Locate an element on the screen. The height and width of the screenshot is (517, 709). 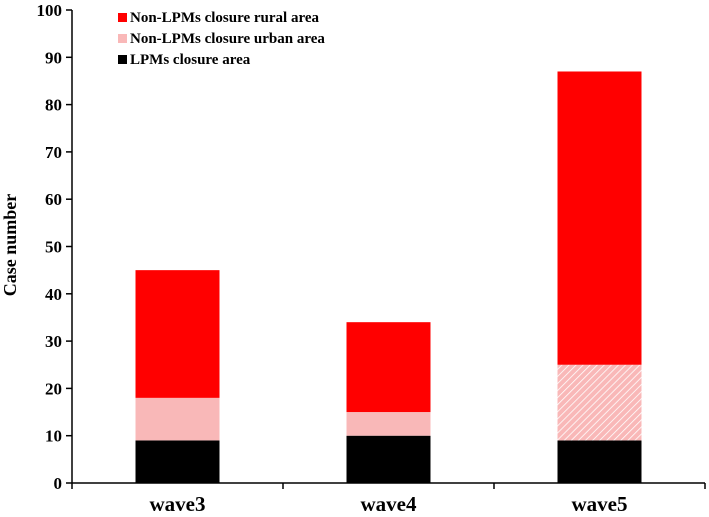
x-tick-label: wave5 is located at coordinates (600, 504).